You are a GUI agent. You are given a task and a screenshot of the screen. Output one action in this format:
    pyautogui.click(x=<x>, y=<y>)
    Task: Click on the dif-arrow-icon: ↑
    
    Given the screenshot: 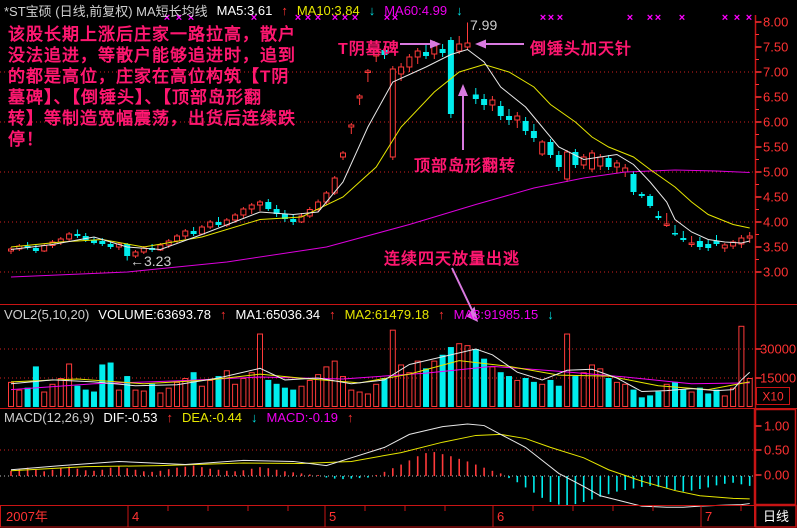 What is the action you would take?
    pyautogui.click(x=170, y=417)
    